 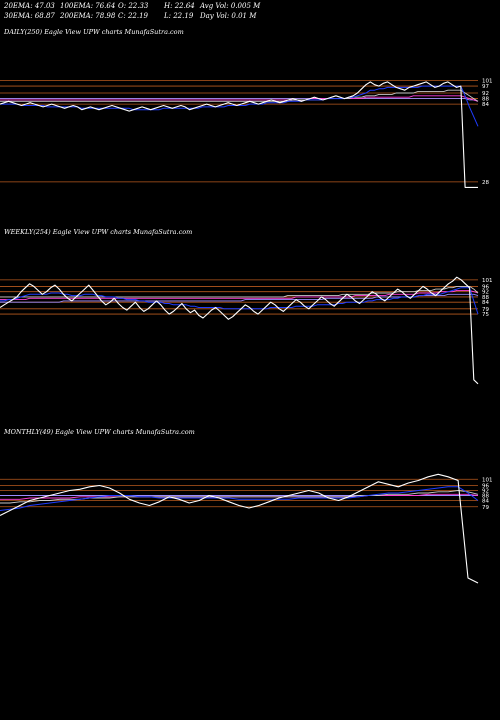 What do you see at coordinates (88, 16) in the screenshot?
I see `stat-200ema: 200EMA: 78.98` at bounding box center [88, 16].